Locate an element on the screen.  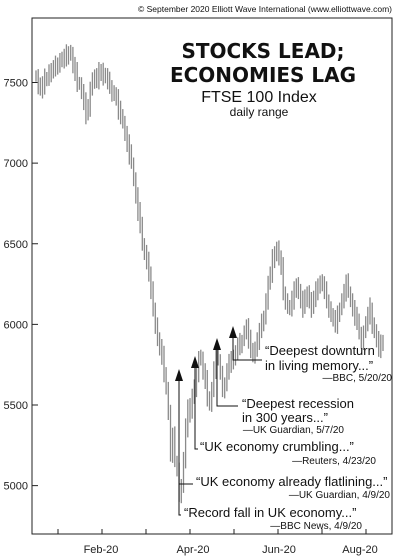
y-tick-label: 5500 is located at coordinates (16, 406).